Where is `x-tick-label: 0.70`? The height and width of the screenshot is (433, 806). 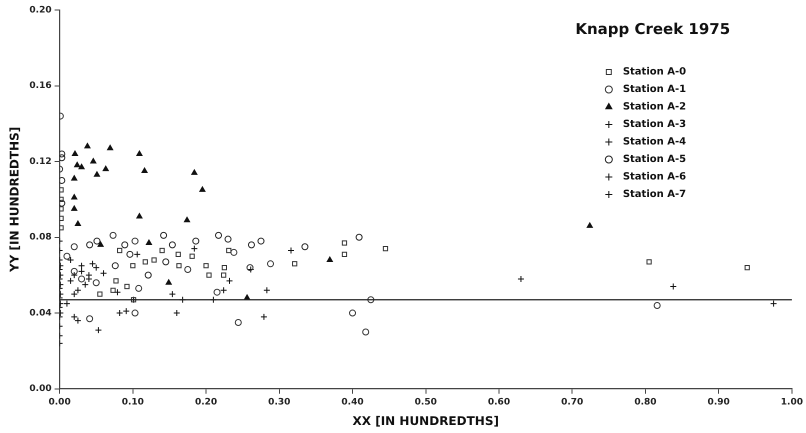
x-tick-label: 0.70 is located at coordinates (572, 403).